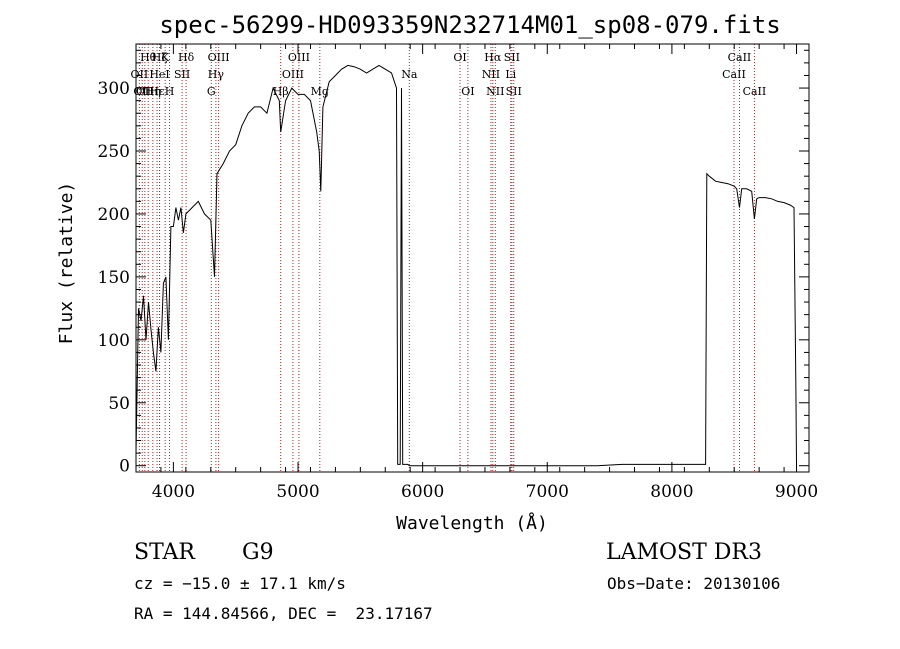 The width and height of the screenshot is (900, 649). Describe the element at coordinates (157, 91) in the screenshot. I see `line-marker-label: Hε` at that location.